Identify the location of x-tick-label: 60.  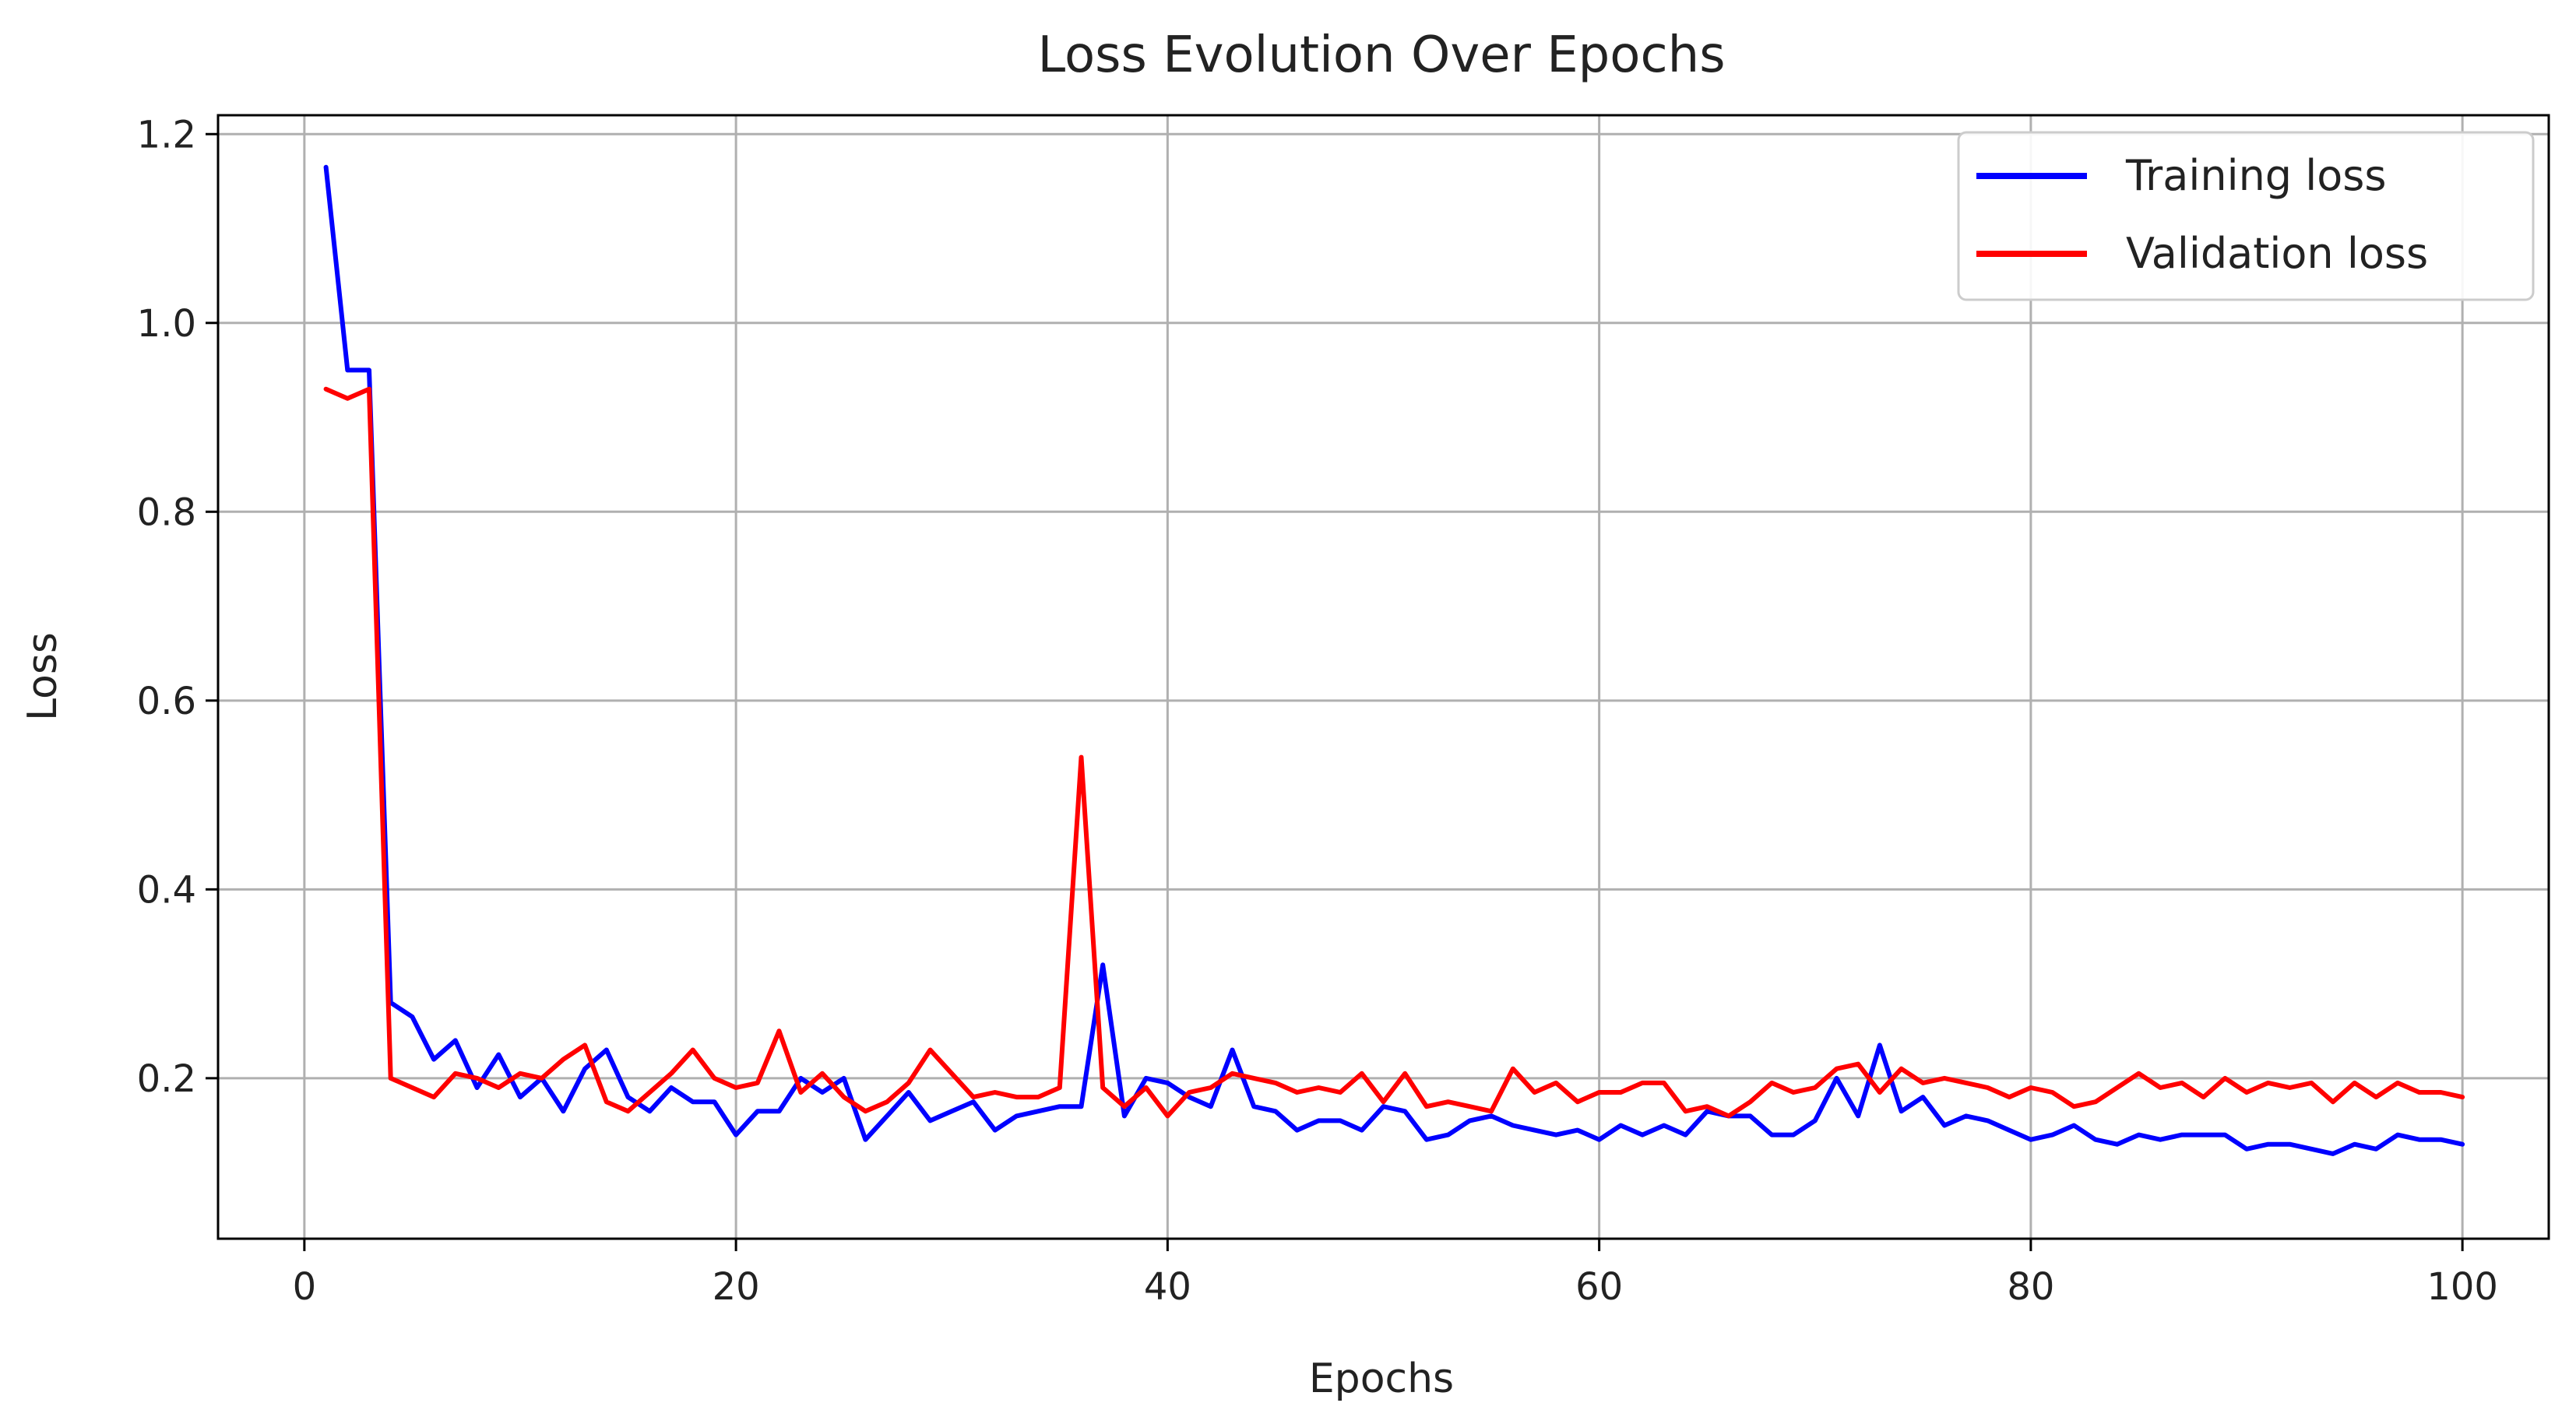
(1599, 1287).